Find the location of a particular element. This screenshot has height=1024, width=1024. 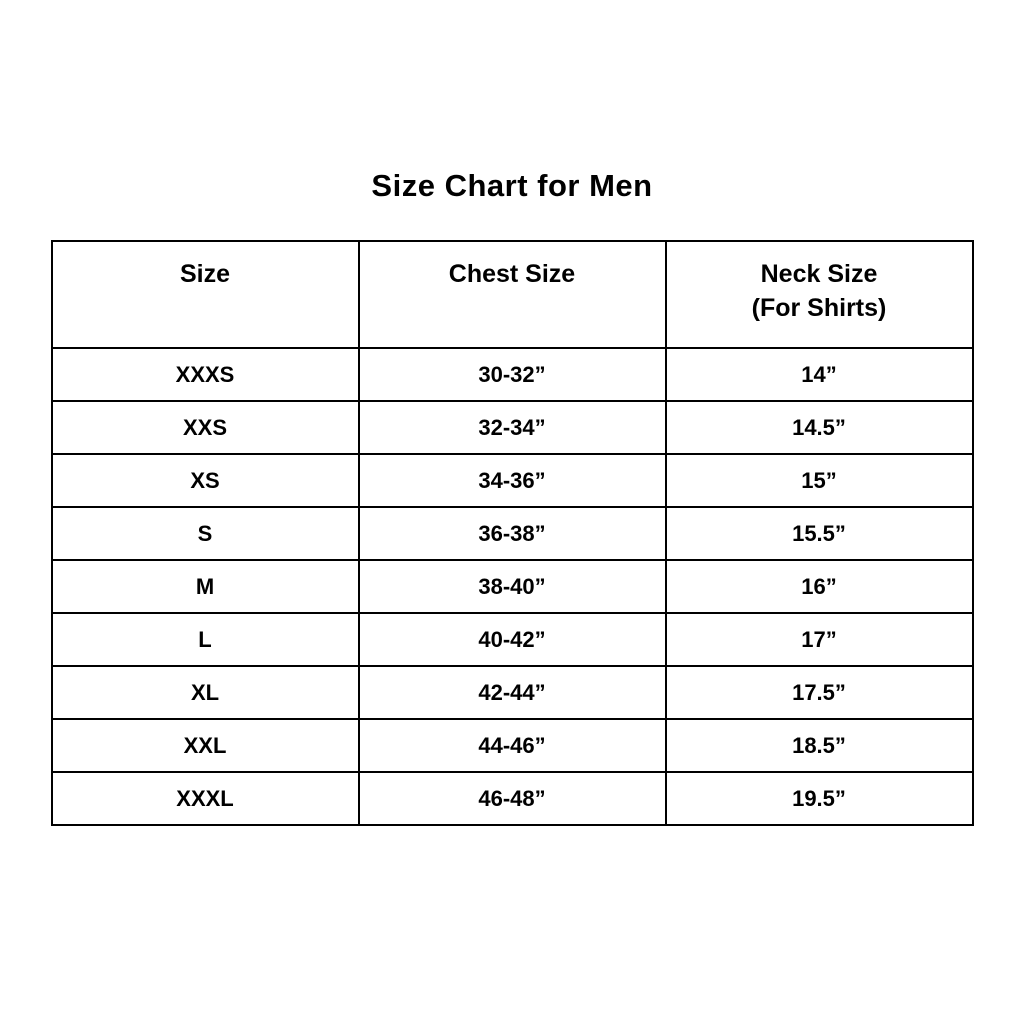

table-cell: 38-40” is located at coordinates (512, 586).